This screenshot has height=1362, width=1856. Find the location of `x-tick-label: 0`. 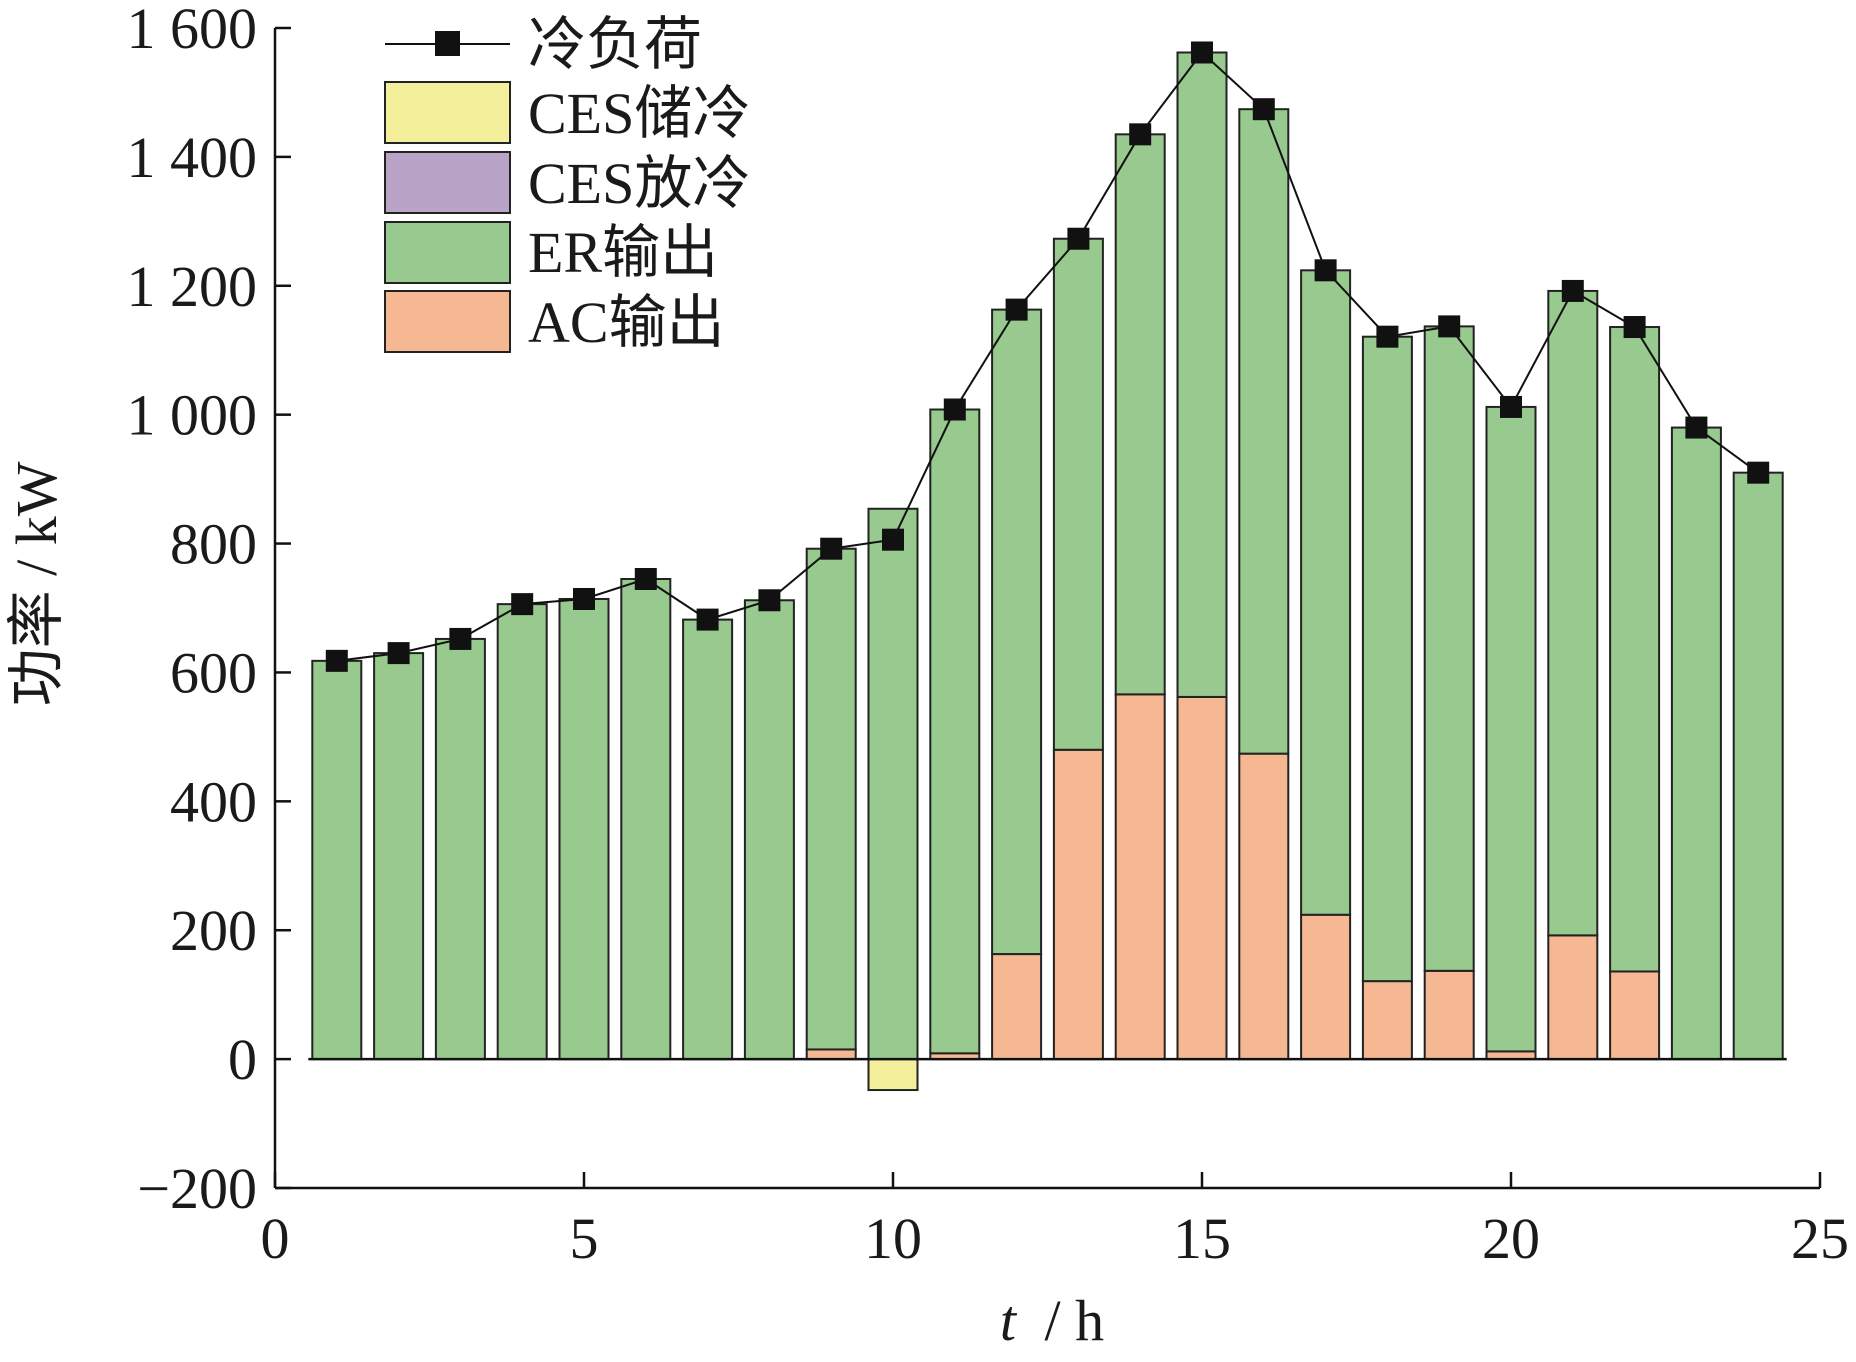

x-tick-label: 0 is located at coordinates (275, 1238).